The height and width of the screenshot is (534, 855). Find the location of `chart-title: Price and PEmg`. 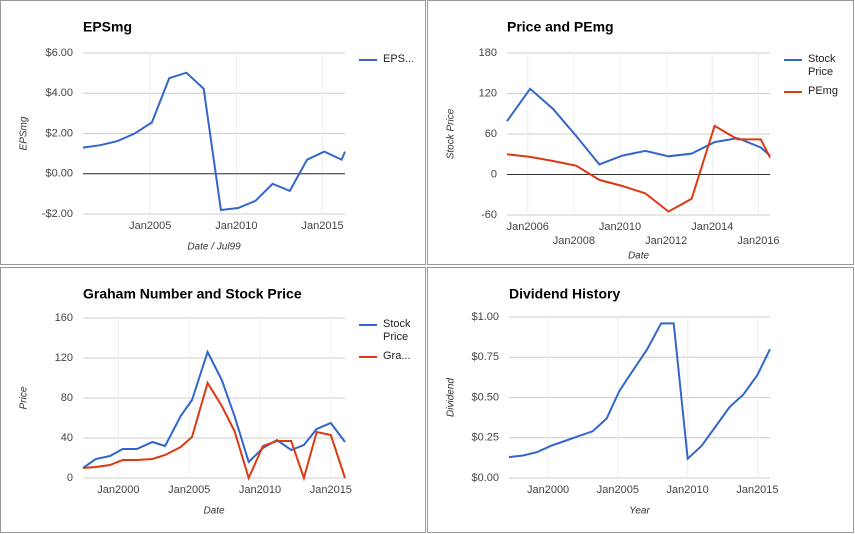

chart-title: Price and PEmg is located at coordinates (560, 27).